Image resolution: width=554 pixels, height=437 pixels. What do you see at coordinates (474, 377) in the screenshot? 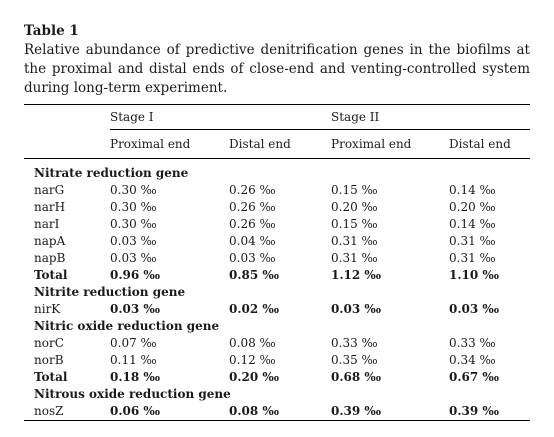
I see `value-cell: 0.67 ‰` at bounding box center [474, 377].